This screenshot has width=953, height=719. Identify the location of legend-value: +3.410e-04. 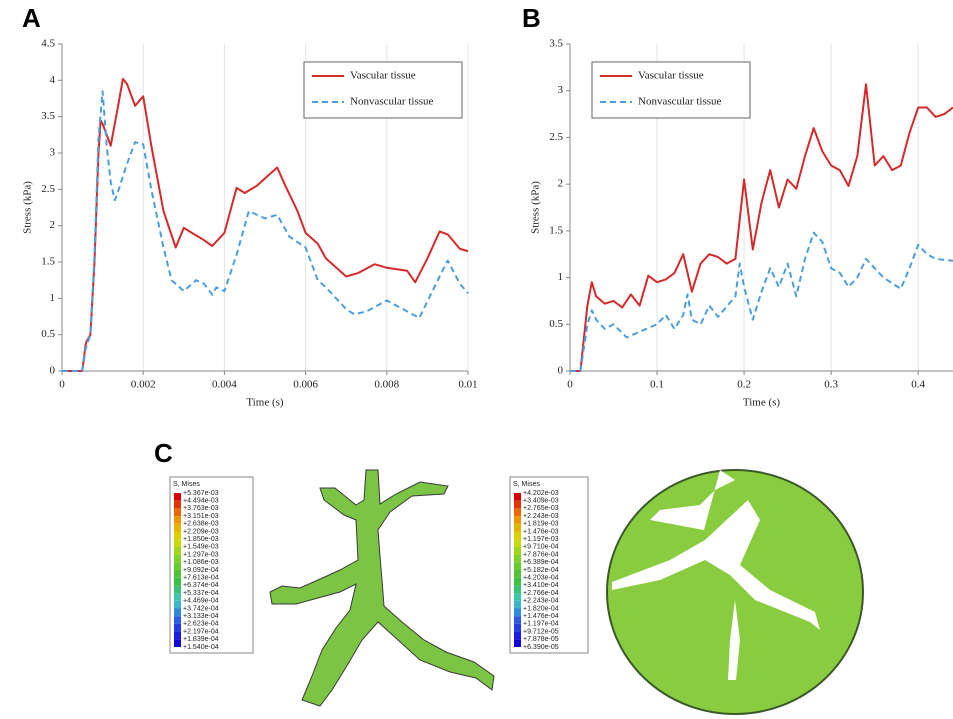
(541, 585).